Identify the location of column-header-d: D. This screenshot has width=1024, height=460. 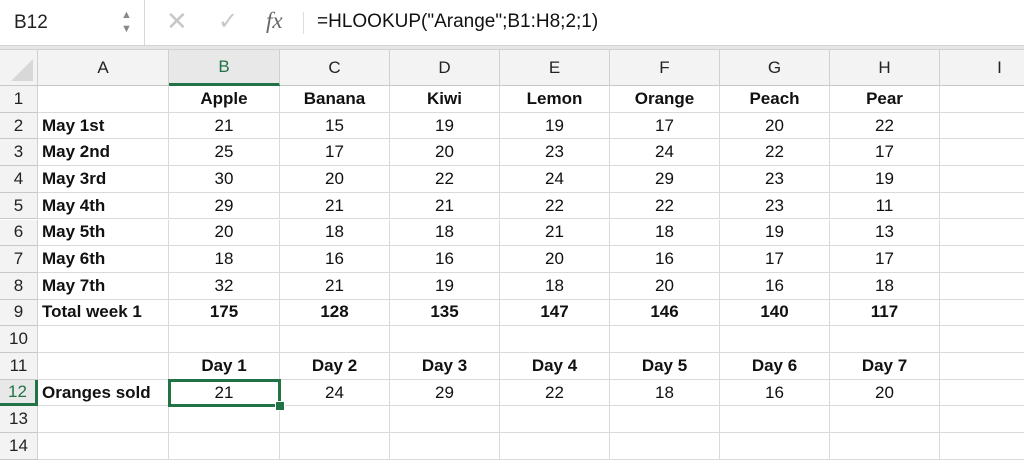
(445, 68).